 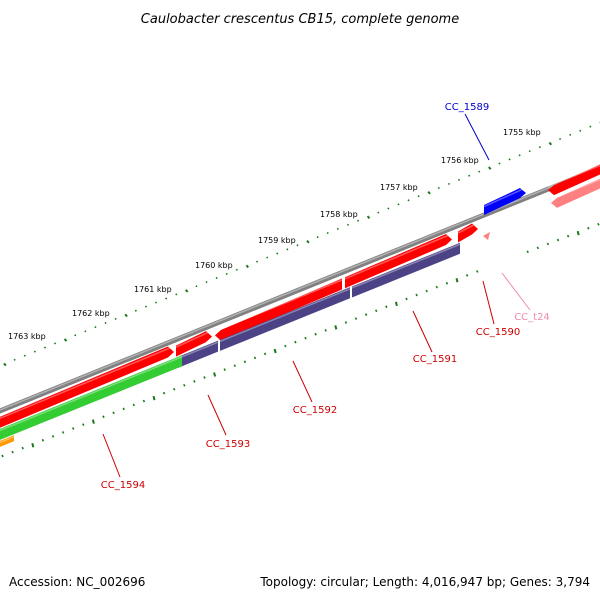 What do you see at coordinates (498, 332) in the screenshot?
I see `gene-label: CC_1590` at bounding box center [498, 332].